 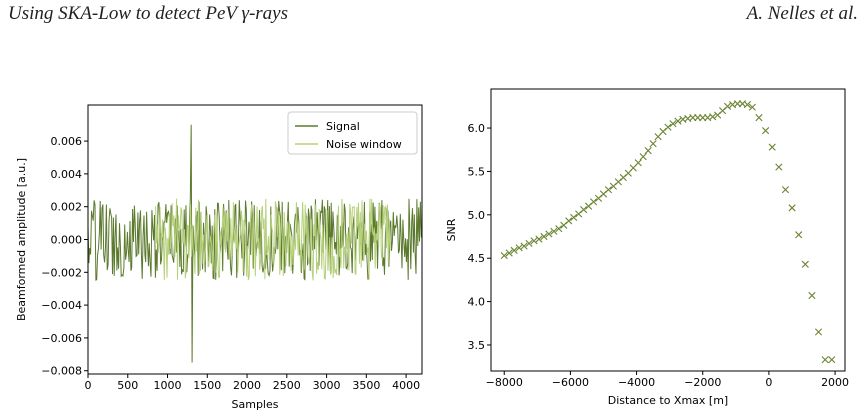 I want to click on right-x-tick-label: 0, so click(x=768, y=382).